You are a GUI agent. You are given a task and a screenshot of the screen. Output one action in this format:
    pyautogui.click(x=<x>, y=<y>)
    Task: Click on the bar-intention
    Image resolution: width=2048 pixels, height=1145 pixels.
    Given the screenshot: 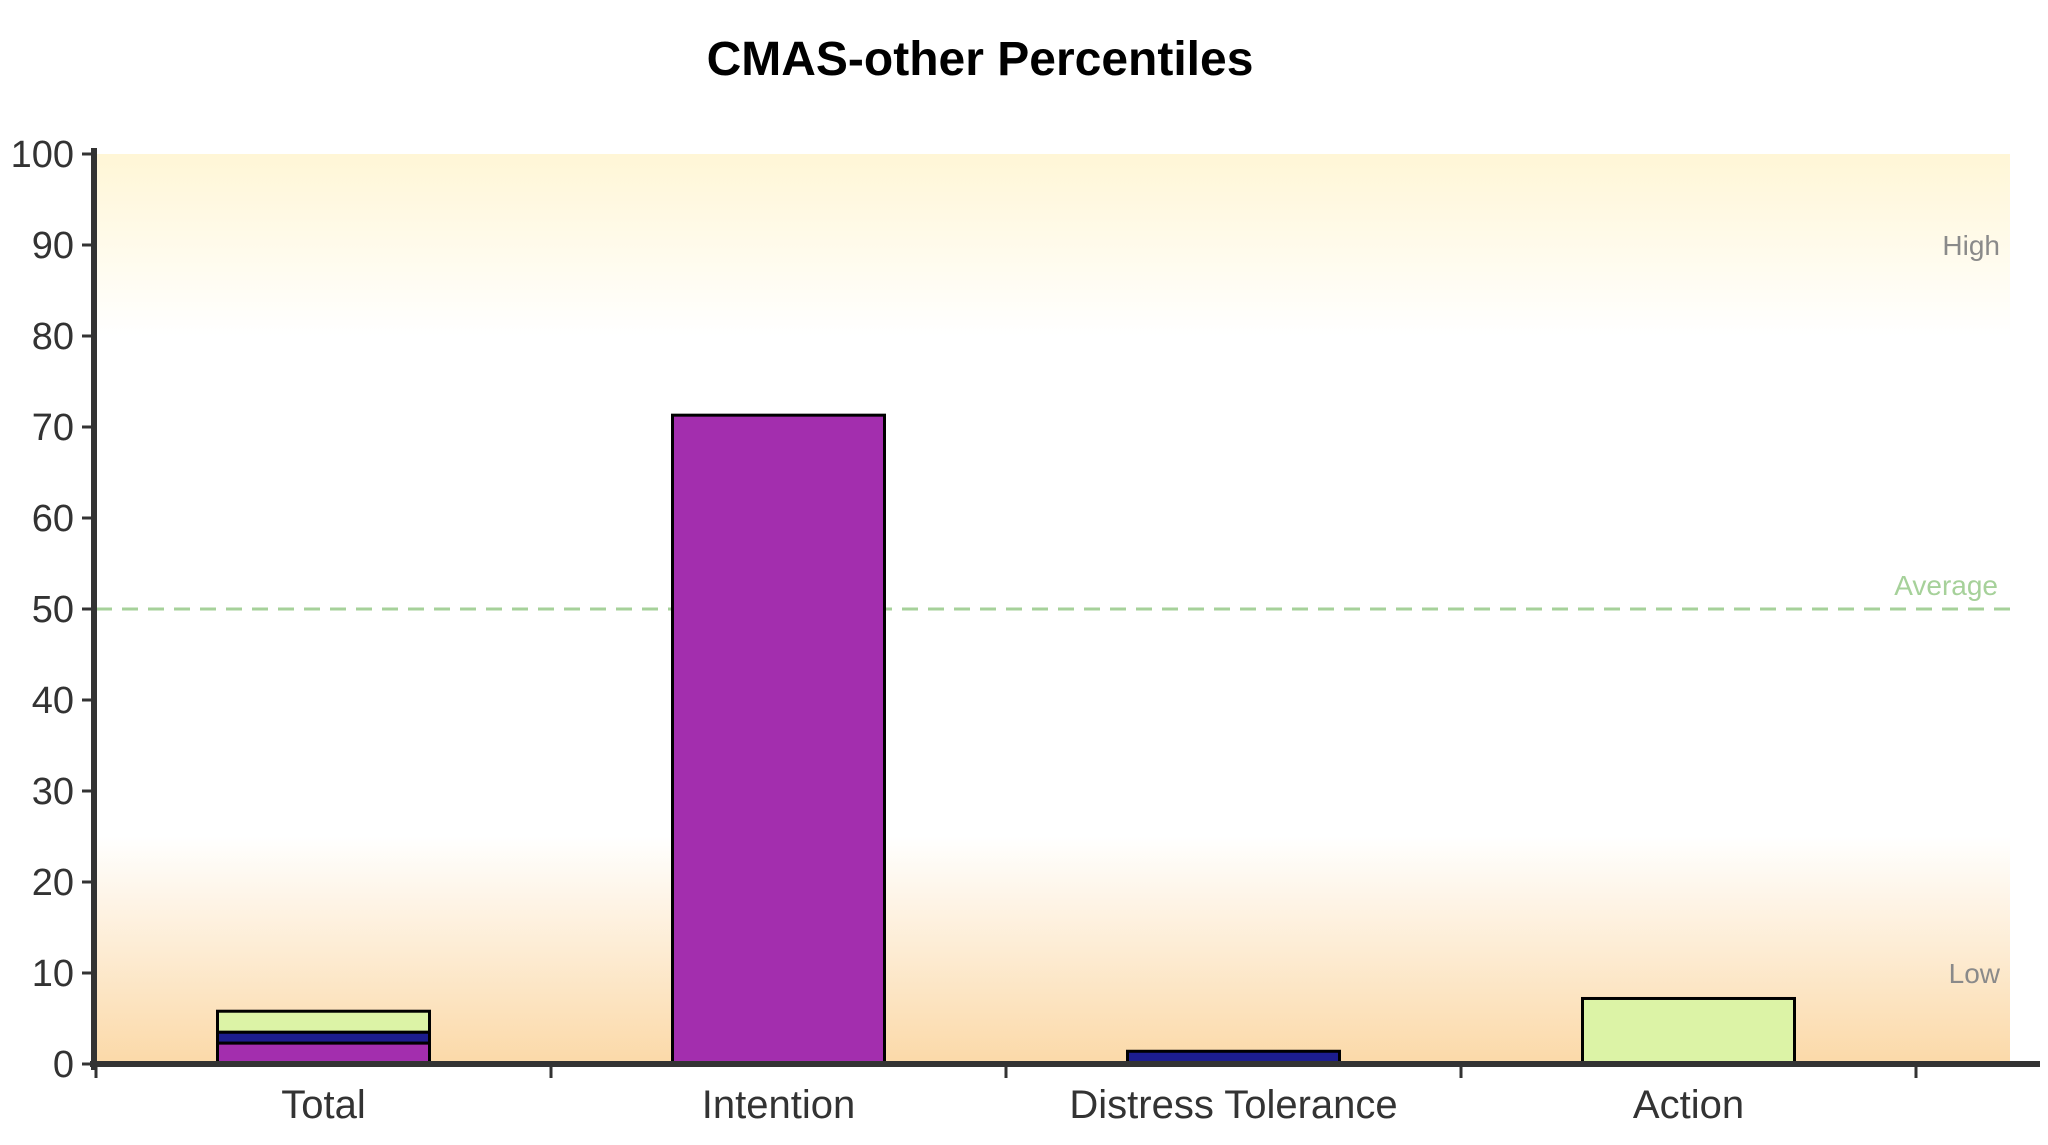 What is the action you would take?
    pyautogui.click(x=778, y=739)
    